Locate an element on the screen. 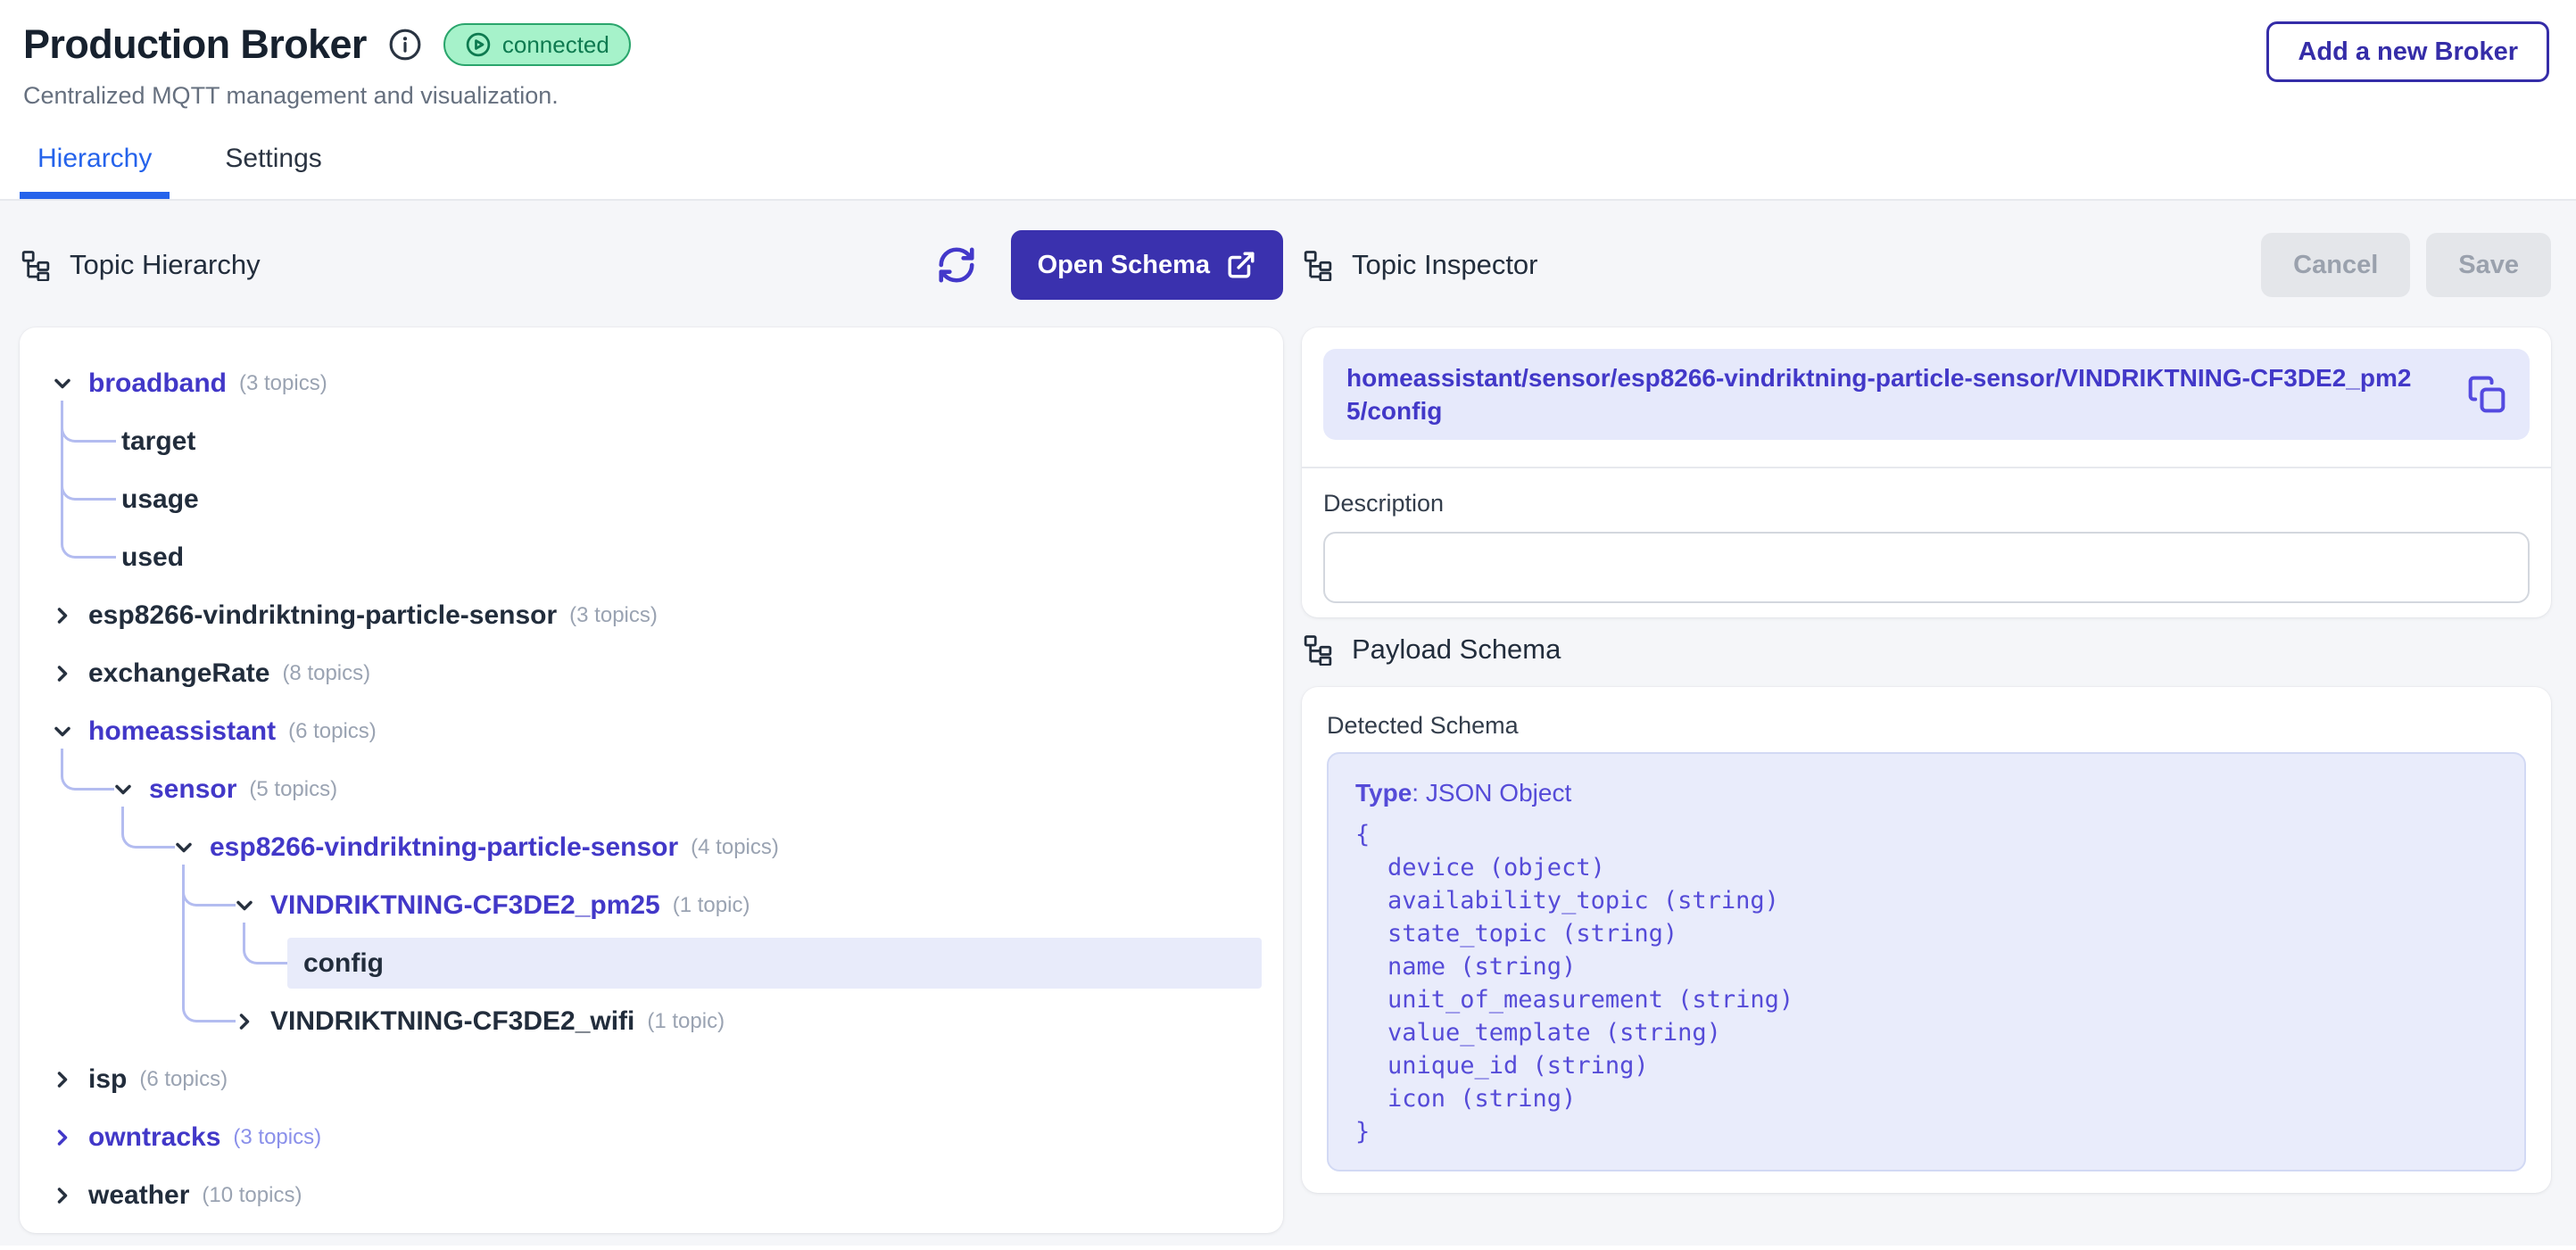 The height and width of the screenshot is (1250, 2576). tree-node-sensor: sensor (5 topics) is located at coordinates (651, 789).